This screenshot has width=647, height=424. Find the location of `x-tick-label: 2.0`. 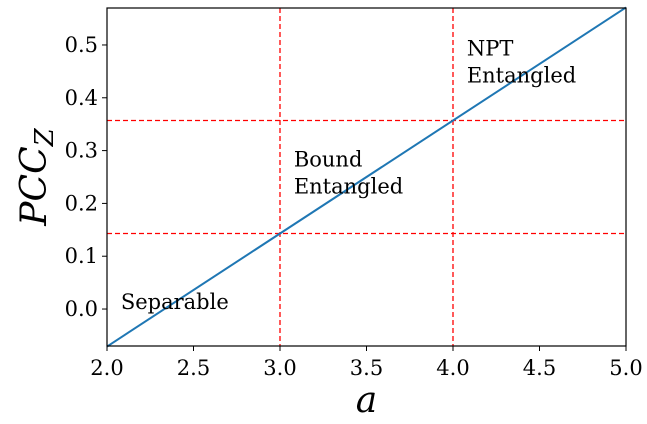

x-tick-label: 2.0 is located at coordinates (106, 368).